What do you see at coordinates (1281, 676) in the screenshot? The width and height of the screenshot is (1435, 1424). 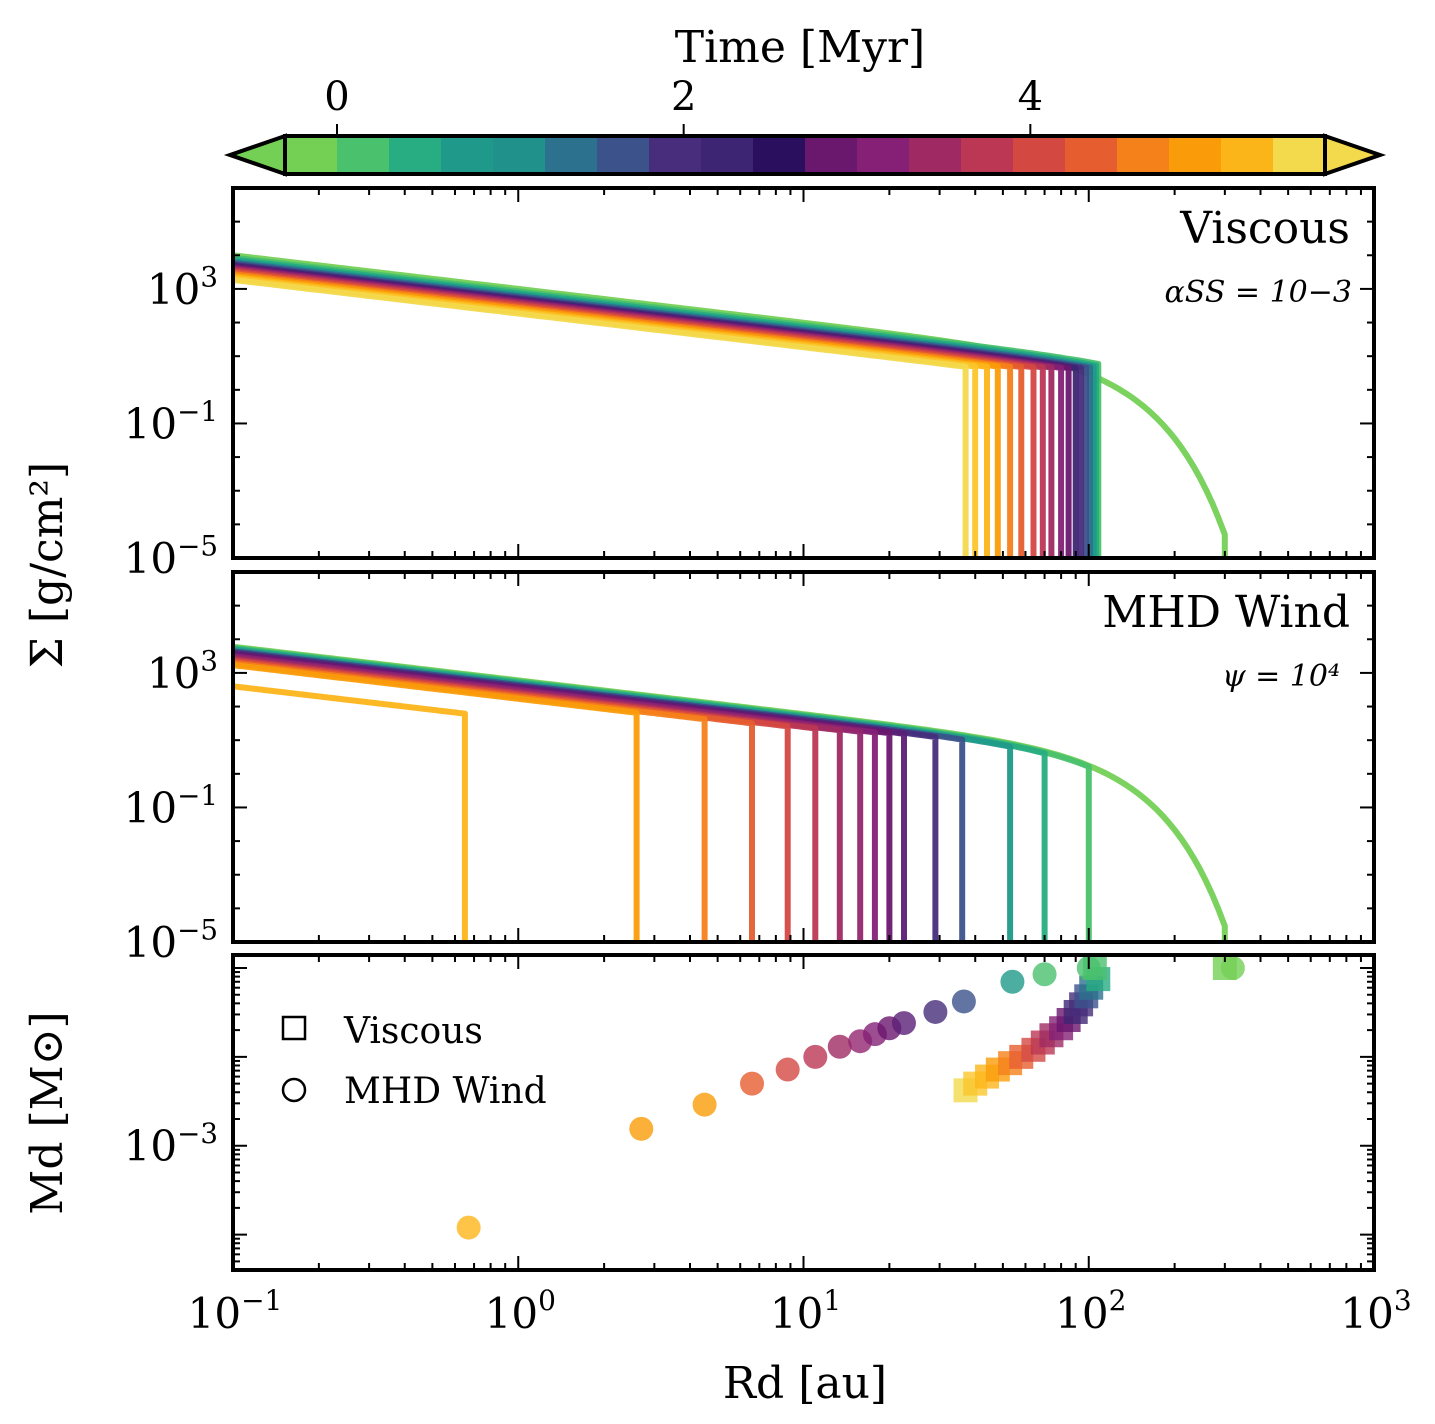 I see `panel-mhd-annotation: ψ = 10⁴` at bounding box center [1281, 676].